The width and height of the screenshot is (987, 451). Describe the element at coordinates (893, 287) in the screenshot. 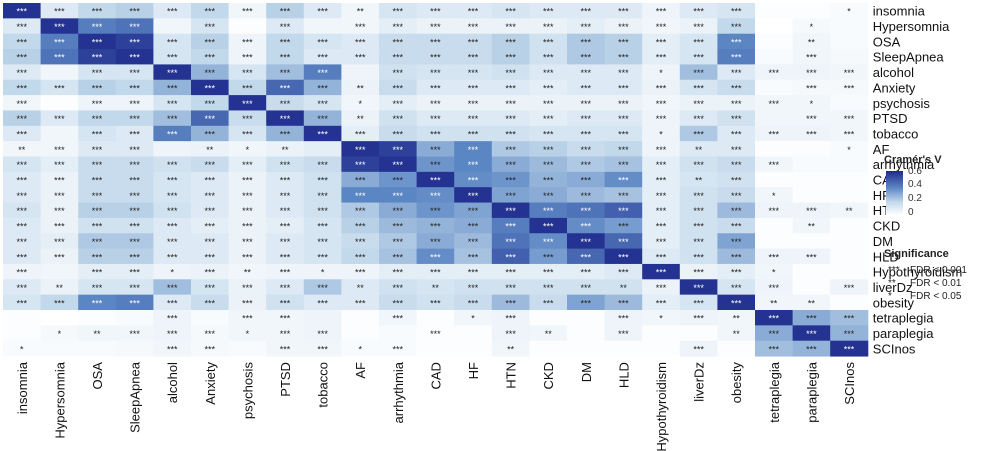

I see `row-label: liverDz` at that location.